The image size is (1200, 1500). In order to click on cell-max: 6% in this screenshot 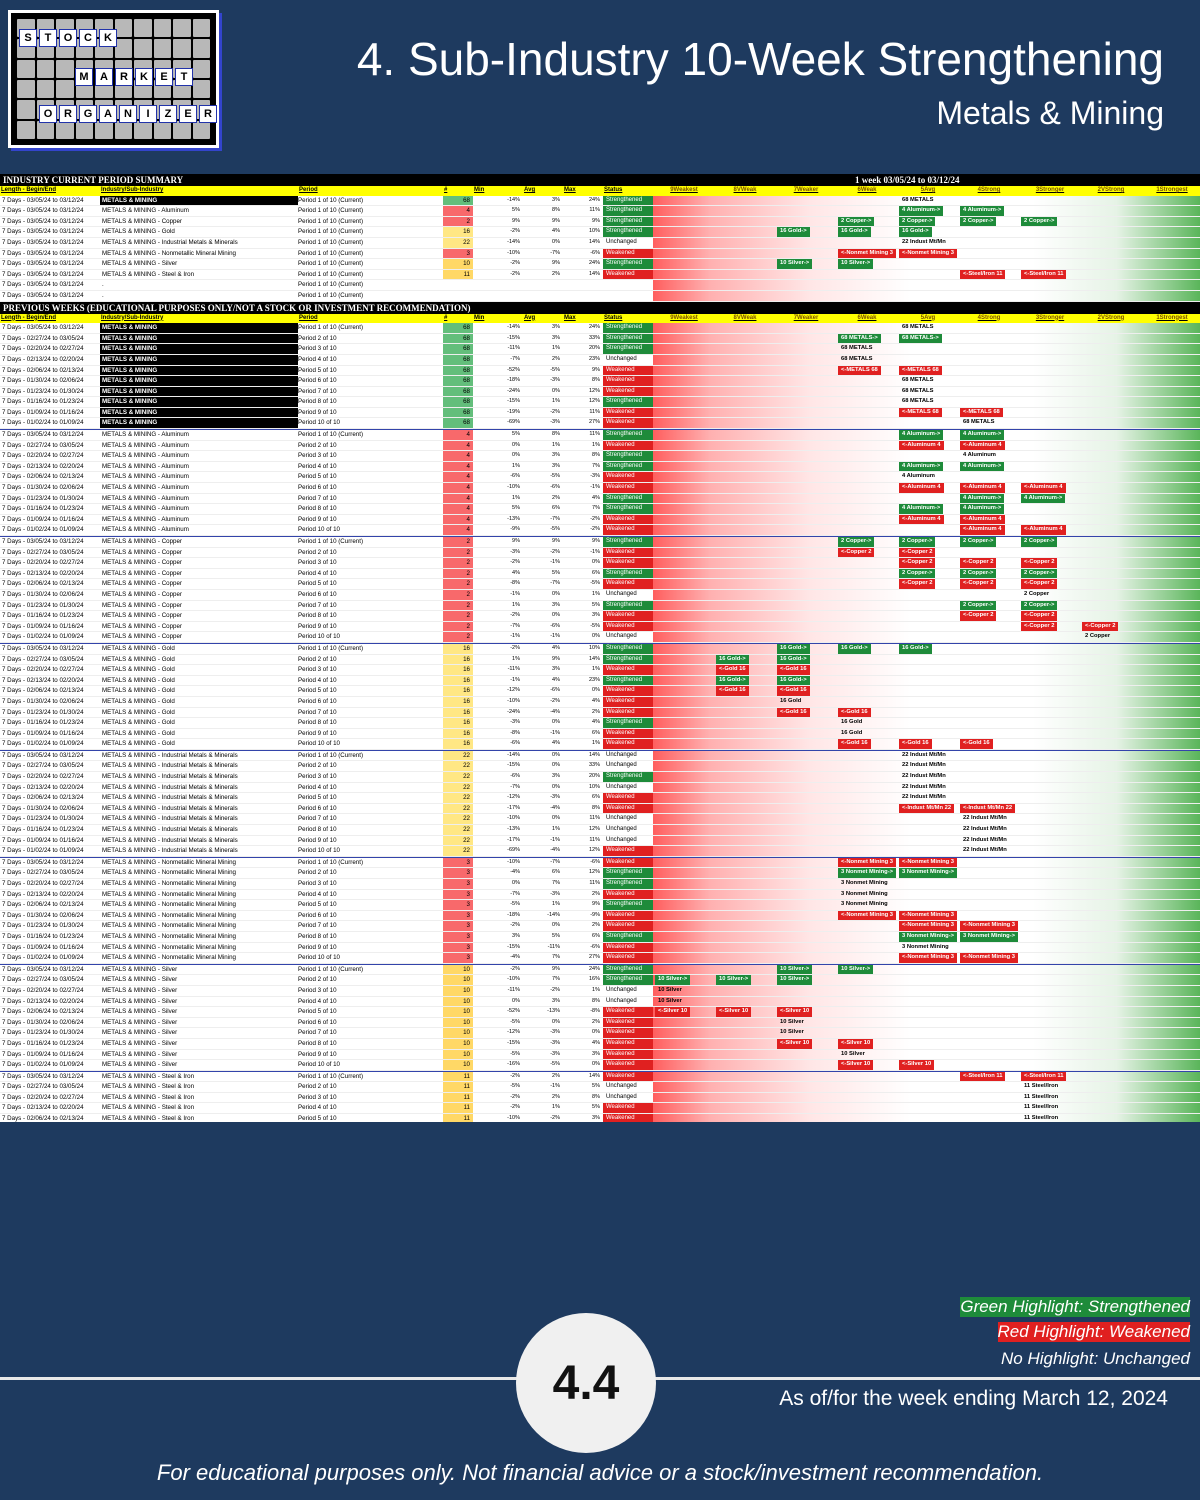, I will do `click(596, 732)`.